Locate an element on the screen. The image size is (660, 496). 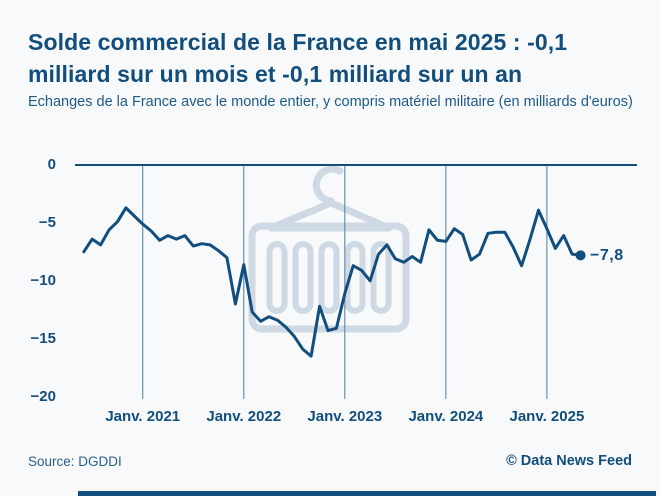
x-axis-label: Janv. 2021 is located at coordinates (143, 416).